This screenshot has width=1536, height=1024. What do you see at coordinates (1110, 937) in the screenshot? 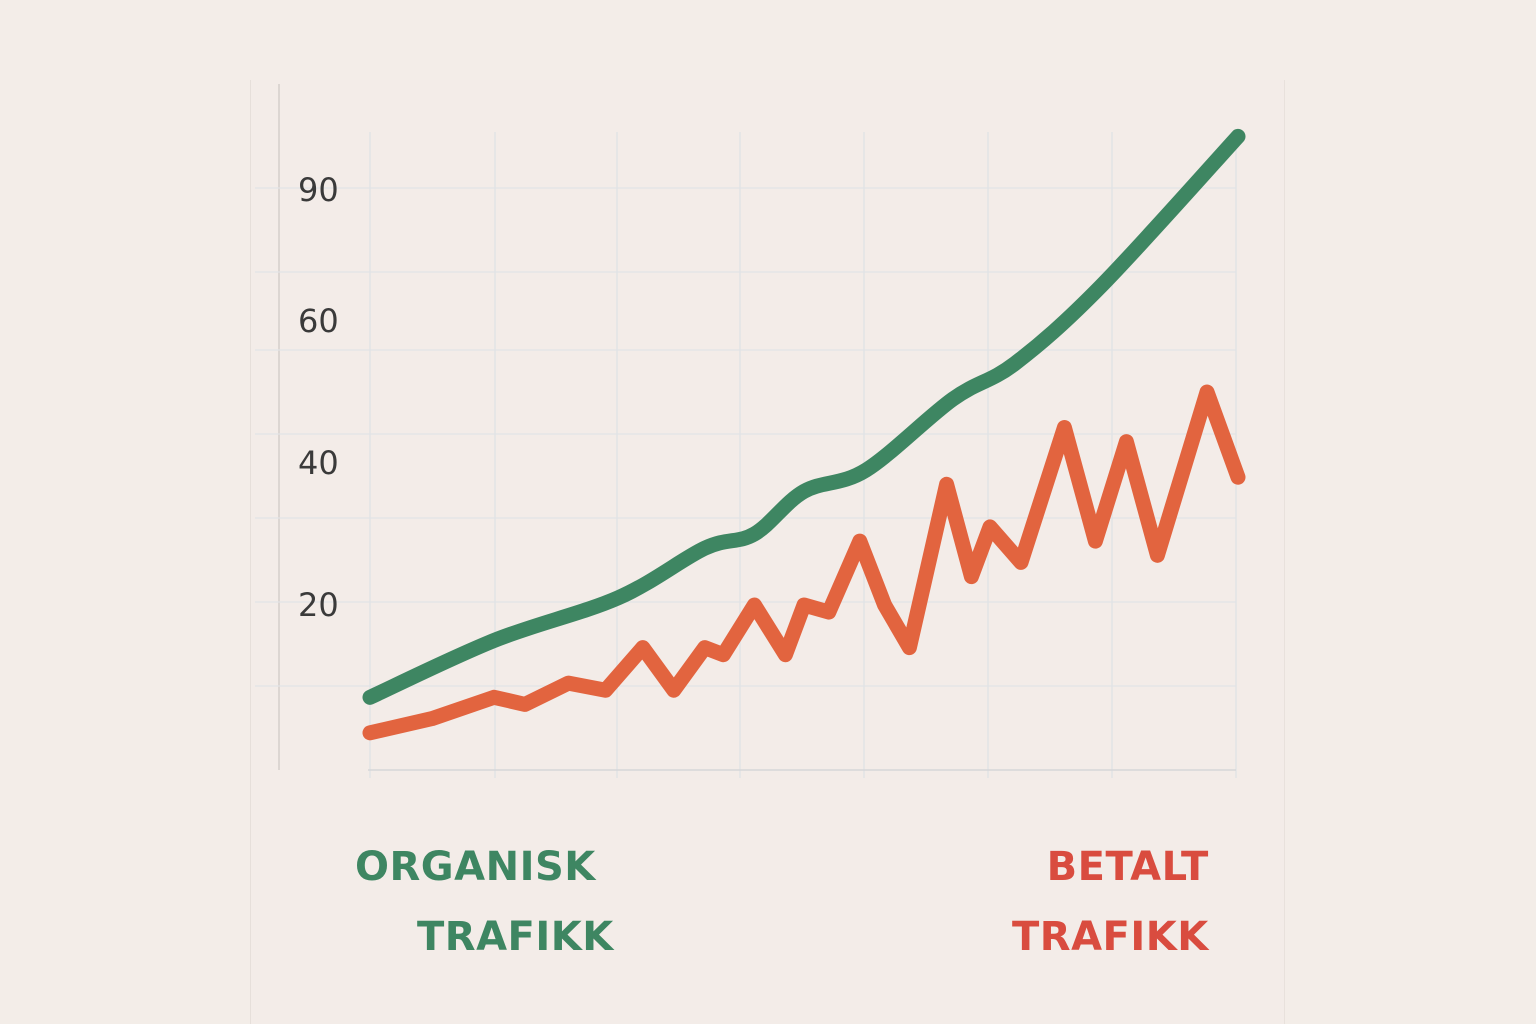
I see `legend-paid-line2: TRAFIKK` at bounding box center [1110, 937].